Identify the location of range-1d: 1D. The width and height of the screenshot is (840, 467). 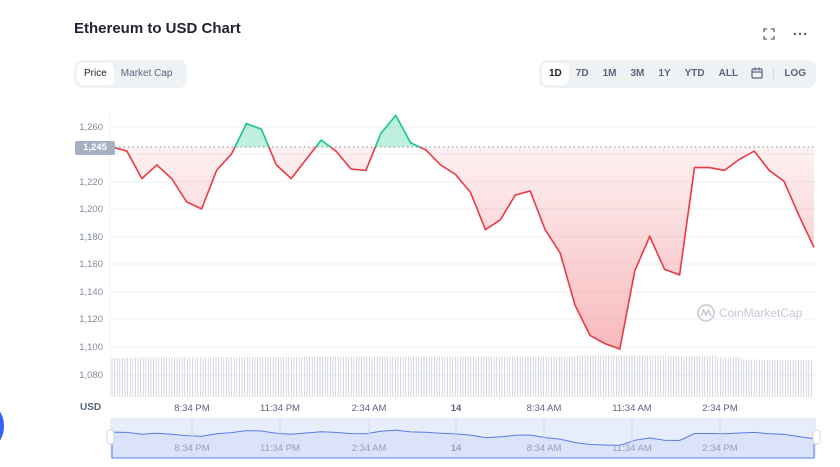
(555, 74).